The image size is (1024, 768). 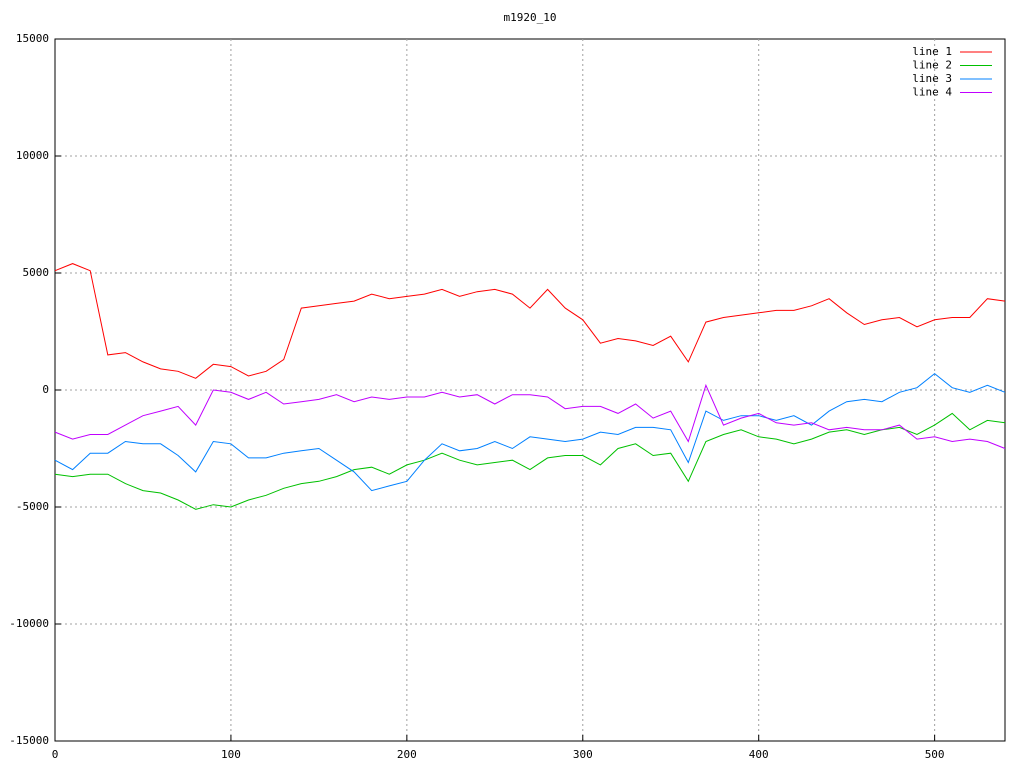 What do you see at coordinates (530, 17) in the screenshot?
I see `chart-title: m1920_10` at bounding box center [530, 17].